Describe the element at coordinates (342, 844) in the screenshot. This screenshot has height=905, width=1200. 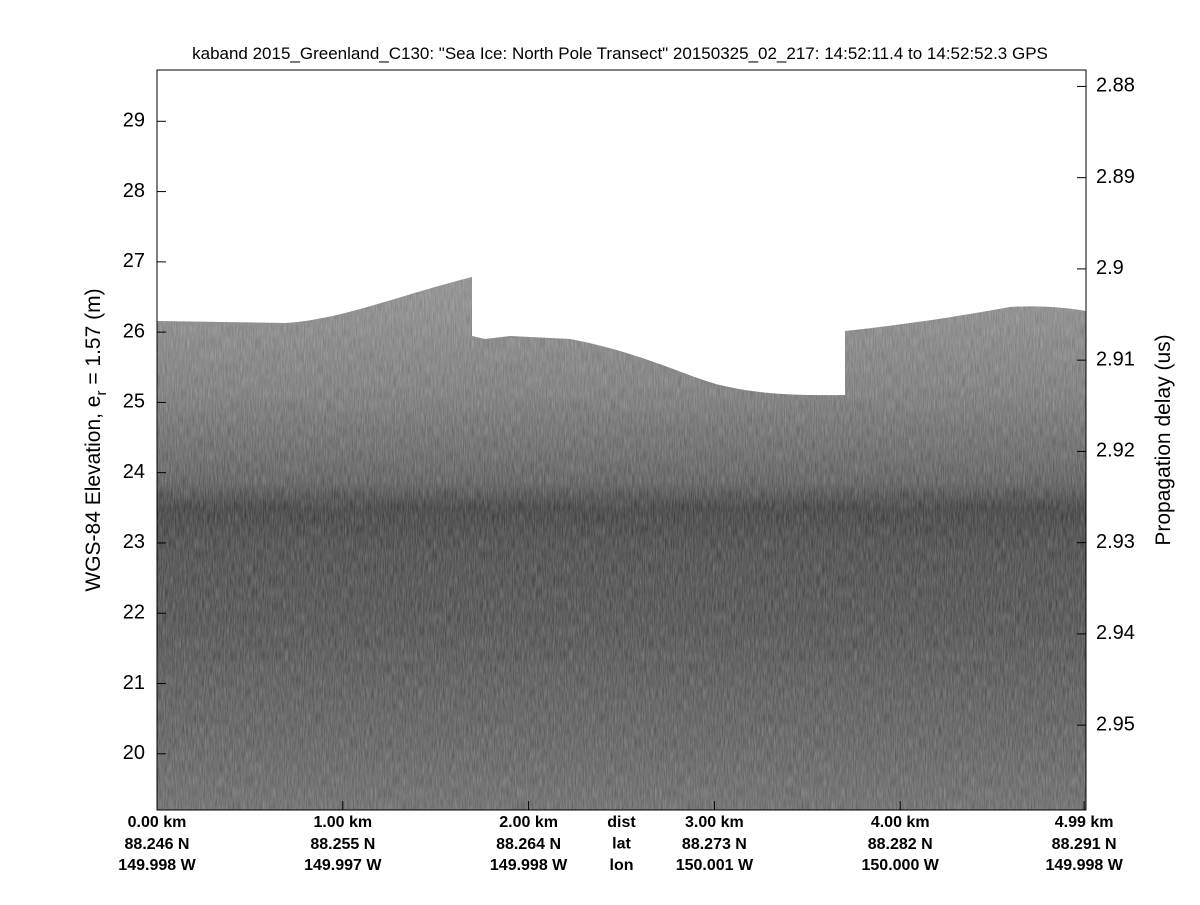
I see `lat-label: 88.255 N` at that location.